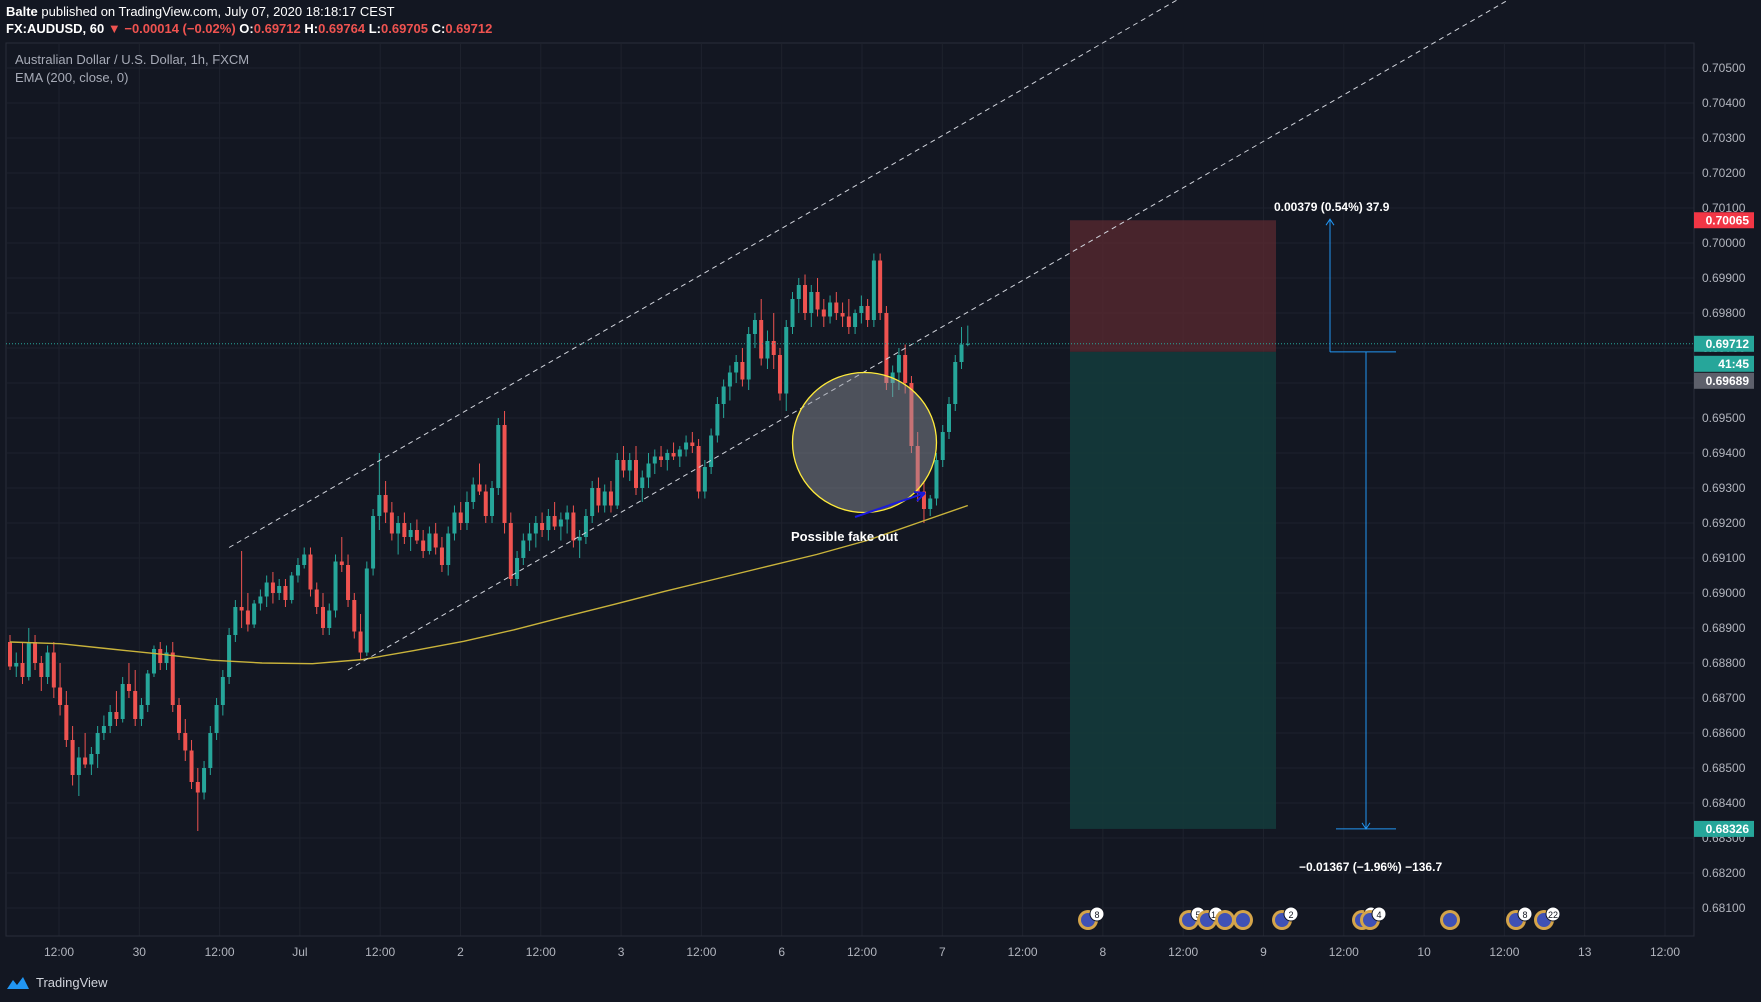 The height and width of the screenshot is (1002, 1761). Describe the element at coordinates (1724, 173) in the screenshot. I see `price-tick-label: 0.70200` at that location.